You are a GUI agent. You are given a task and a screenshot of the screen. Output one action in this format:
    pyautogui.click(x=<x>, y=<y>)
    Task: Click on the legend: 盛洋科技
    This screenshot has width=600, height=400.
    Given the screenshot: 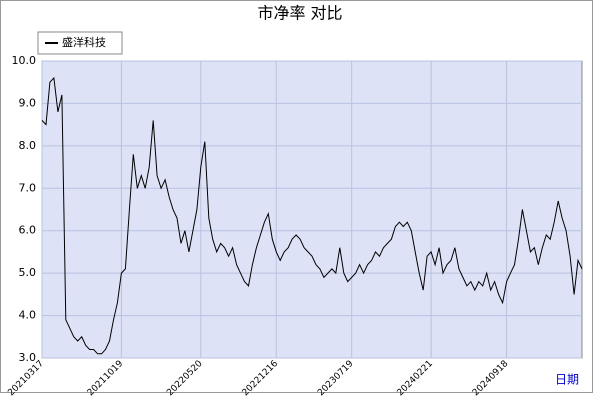 What is the action you would take?
    pyautogui.click(x=80, y=43)
    